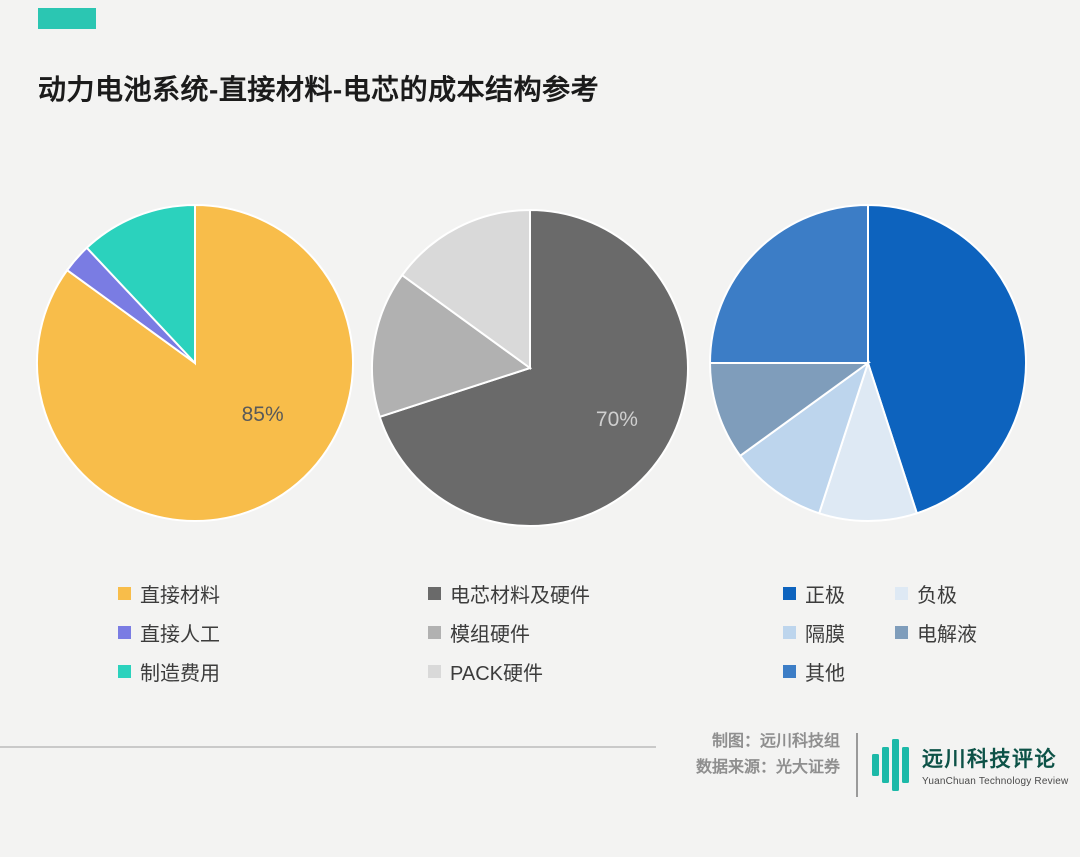 The height and width of the screenshot is (857, 1080). What do you see at coordinates (730, 755) in the screenshot?
I see `footer-credits: 制图：远川科技组 数据来源：光大证券` at bounding box center [730, 755].